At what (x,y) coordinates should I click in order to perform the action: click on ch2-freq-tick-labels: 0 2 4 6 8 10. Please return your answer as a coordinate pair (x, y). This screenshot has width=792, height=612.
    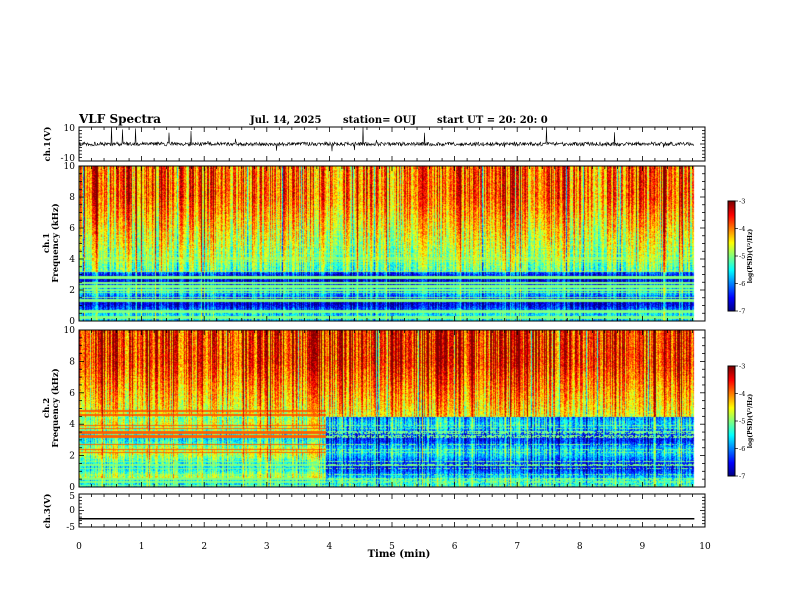
    Looking at the image, I should click on (70, 409).